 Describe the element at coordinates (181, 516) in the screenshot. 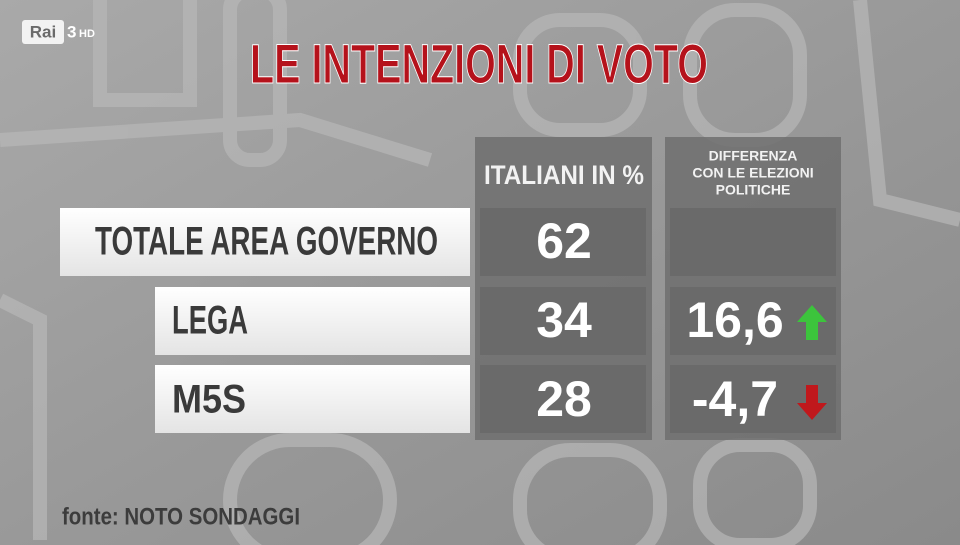

I see `source: fonte: NOTO SONDAGGI` at that location.